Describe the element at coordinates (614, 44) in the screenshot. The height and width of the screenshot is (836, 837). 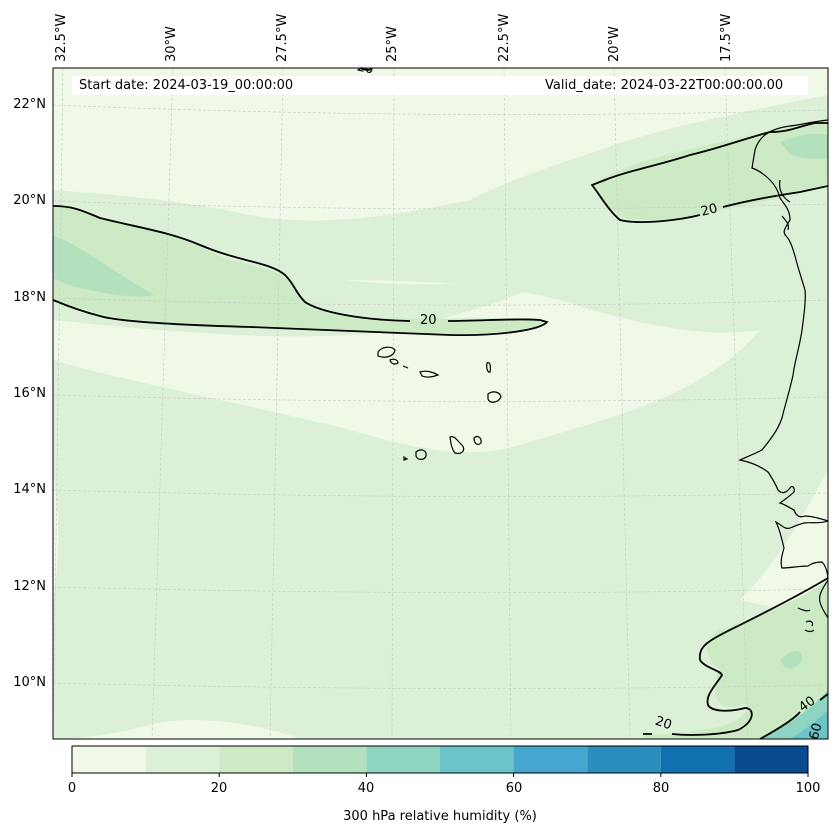
I see `lon-label-20w: 20°W` at that location.